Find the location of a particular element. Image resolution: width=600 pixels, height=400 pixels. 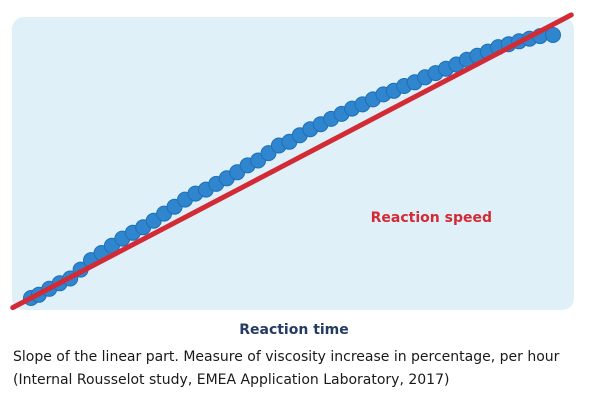

x-axis-label: Reaction time is located at coordinates (294, 330).